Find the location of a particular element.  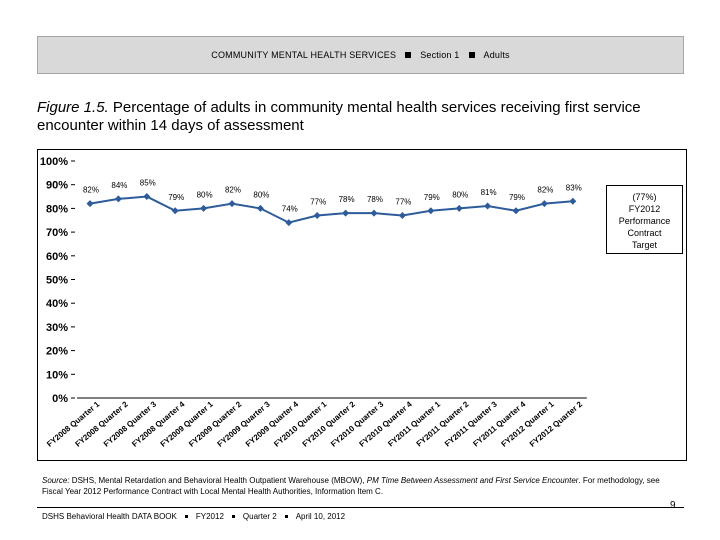

target-legend-box: (77%) FY2012 Performance Contract Target is located at coordinates (644, 219).